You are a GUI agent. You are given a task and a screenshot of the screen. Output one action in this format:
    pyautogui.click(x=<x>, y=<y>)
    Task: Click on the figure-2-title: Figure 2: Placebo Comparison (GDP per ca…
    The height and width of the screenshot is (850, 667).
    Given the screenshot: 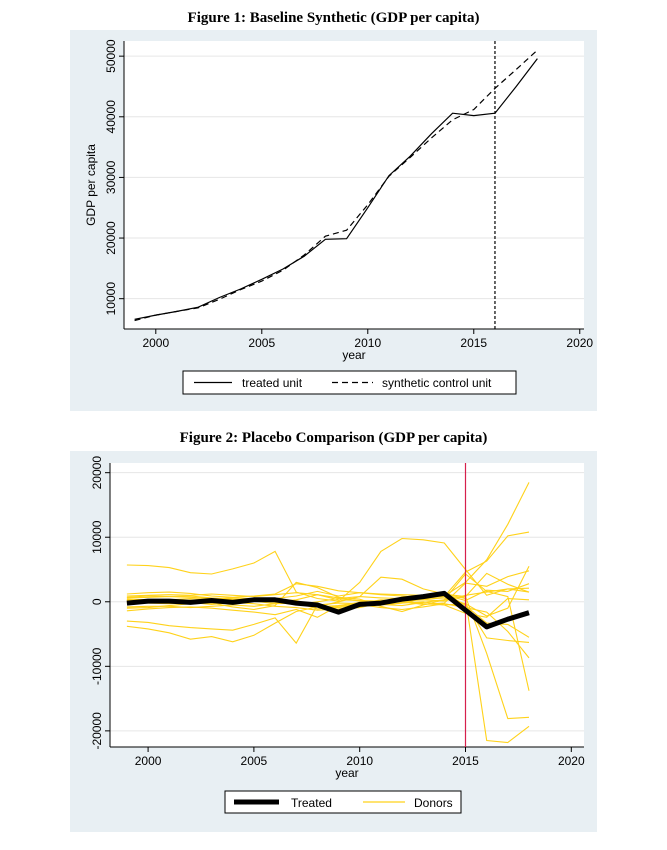 What is the action you would take?
    pyautogui.click(x=333, y=438)
    